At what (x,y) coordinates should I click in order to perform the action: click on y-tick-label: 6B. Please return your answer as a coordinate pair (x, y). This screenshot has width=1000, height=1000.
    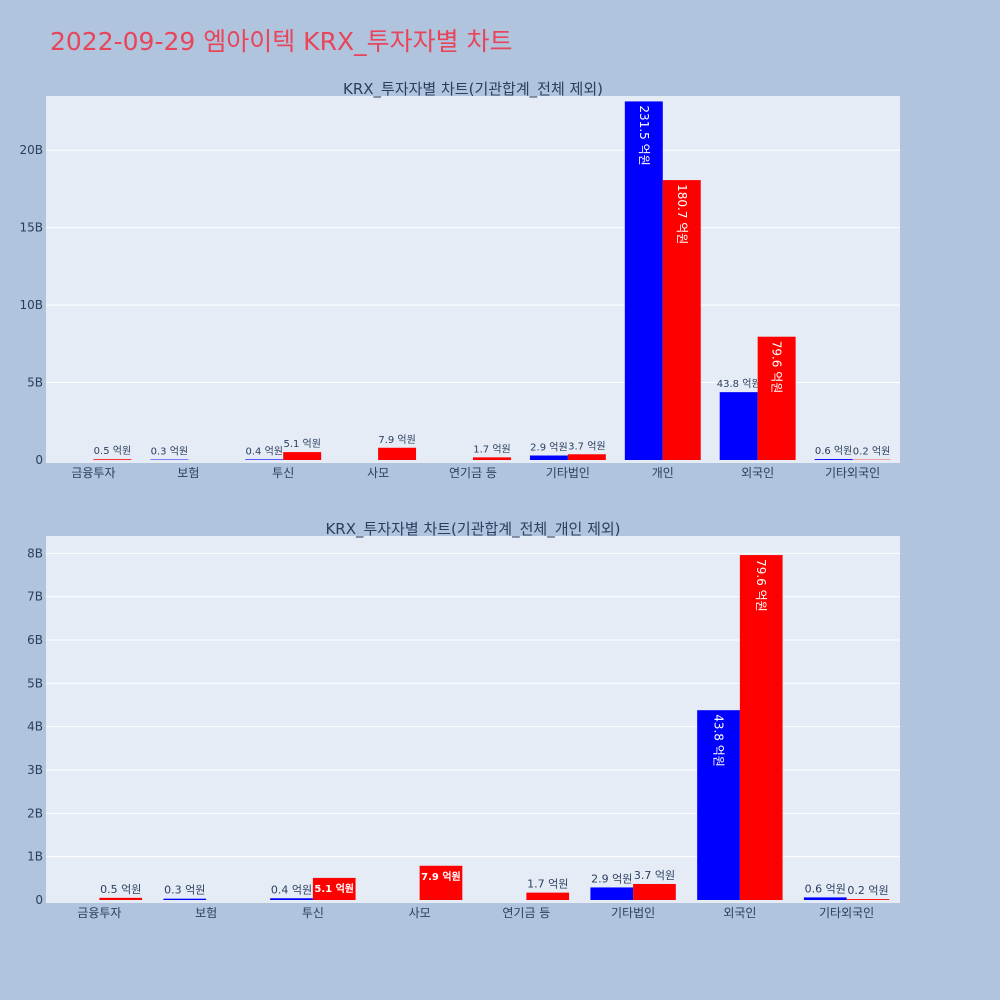
    Looking at the image, I should click on (35, 640).